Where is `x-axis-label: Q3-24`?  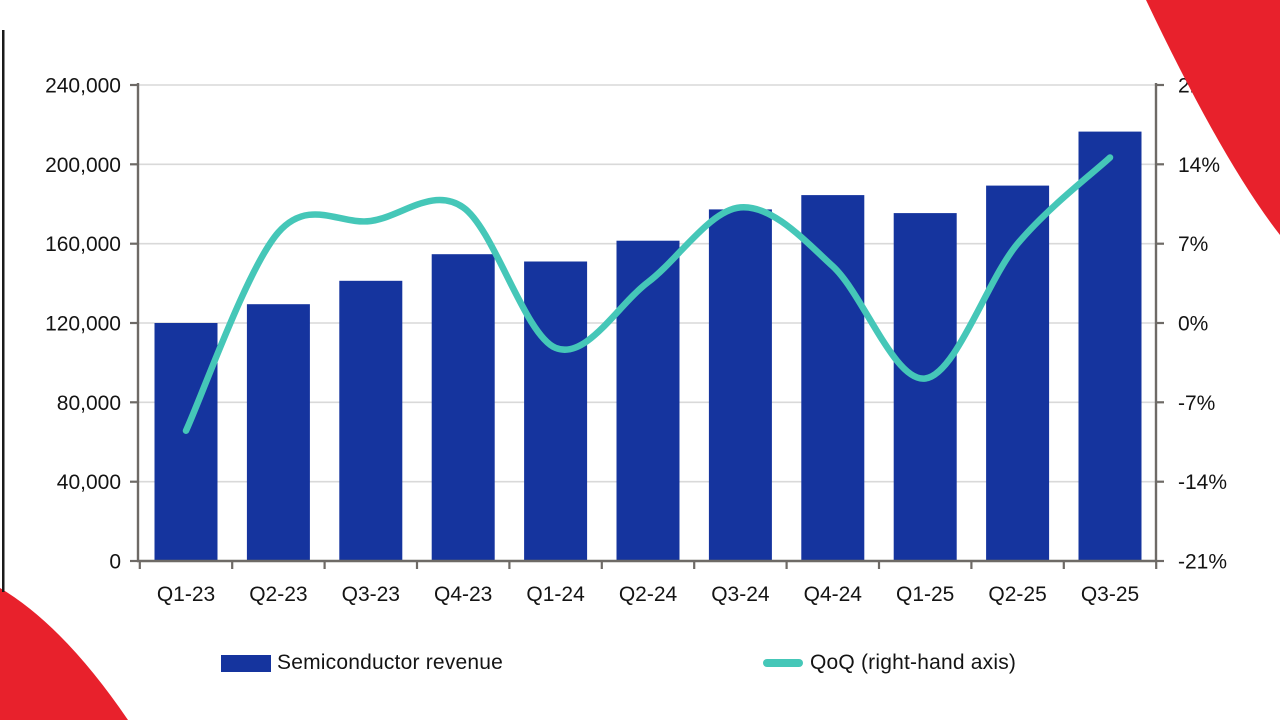
x-axis-label: Q3-24 is located at coordinates (740, 594).